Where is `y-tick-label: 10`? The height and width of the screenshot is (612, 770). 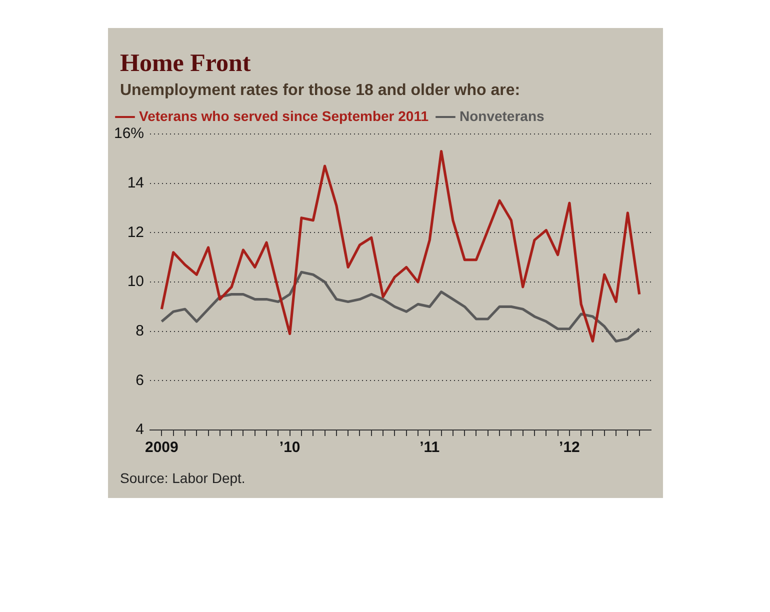 y-tick-label: 10 is located at coordinates (135, 281).